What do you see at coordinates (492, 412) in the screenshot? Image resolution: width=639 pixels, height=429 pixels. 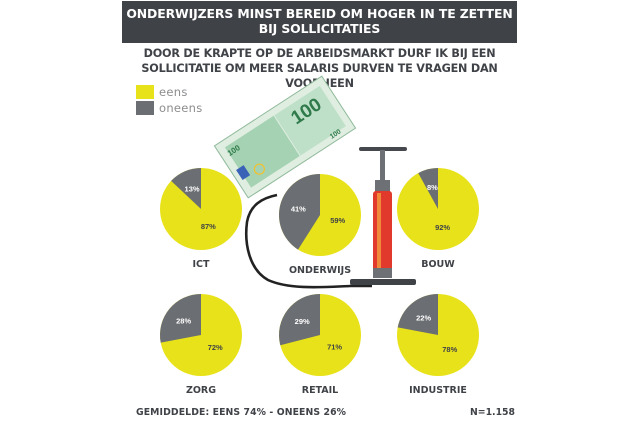 I see `sample-size-note: N=1.158` at bounding box center [492, 412].